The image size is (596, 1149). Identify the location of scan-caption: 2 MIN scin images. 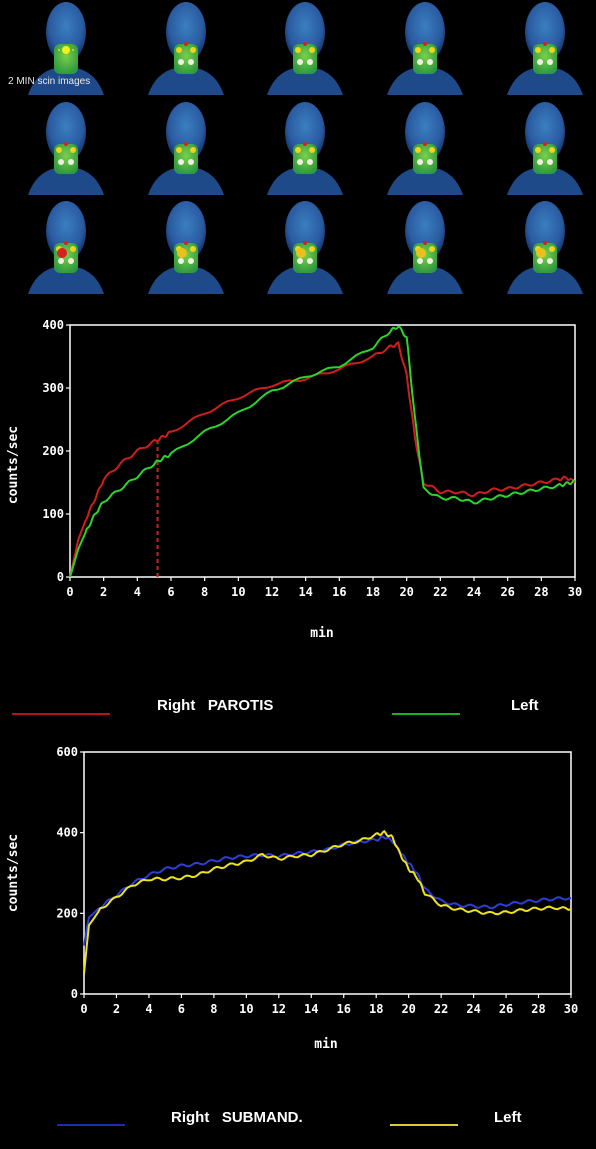
(49, 81).